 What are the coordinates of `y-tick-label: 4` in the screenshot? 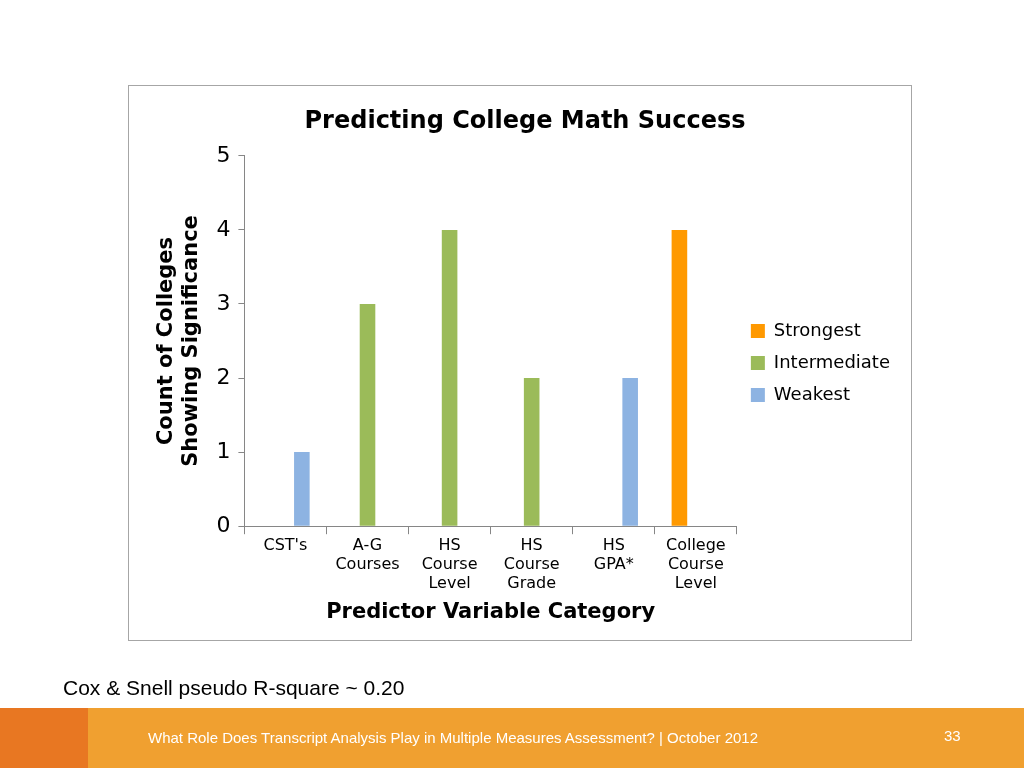 It's located at (223, 228).